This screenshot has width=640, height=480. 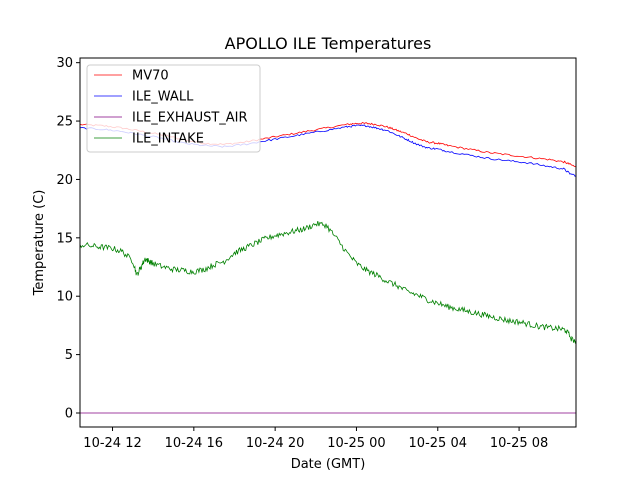 I want to click on x-tick-label: 10-24 16, so click(x=194, y=443).